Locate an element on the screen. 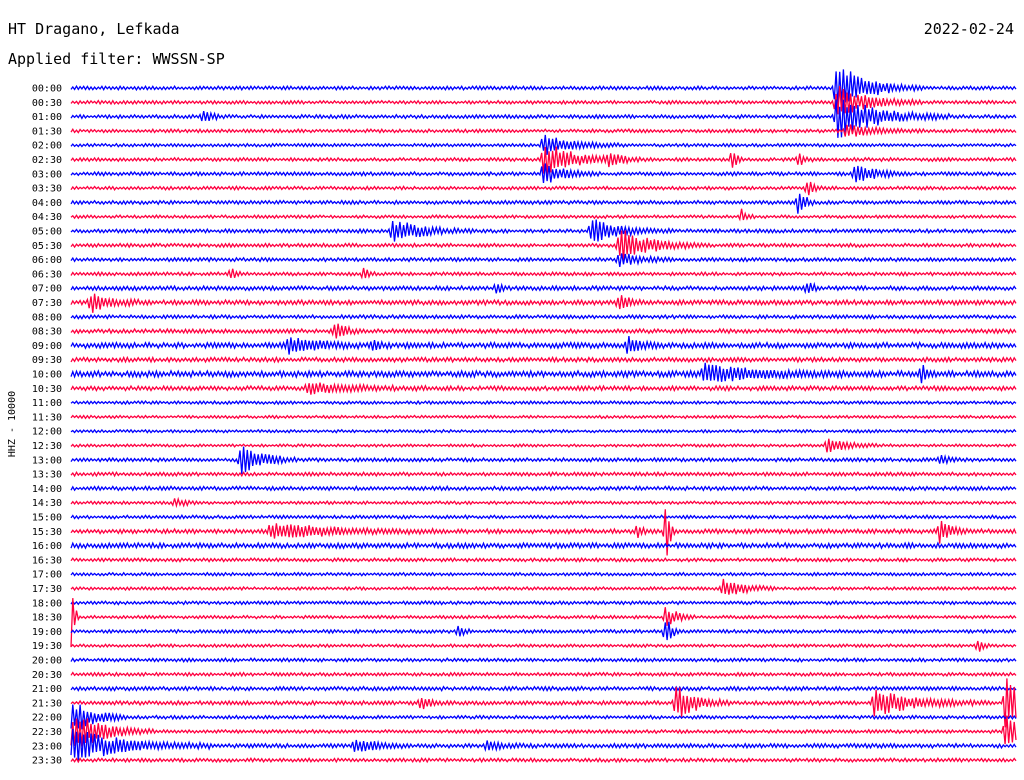  time-tick-label: 14:30 is located at coordinates (47, 503).